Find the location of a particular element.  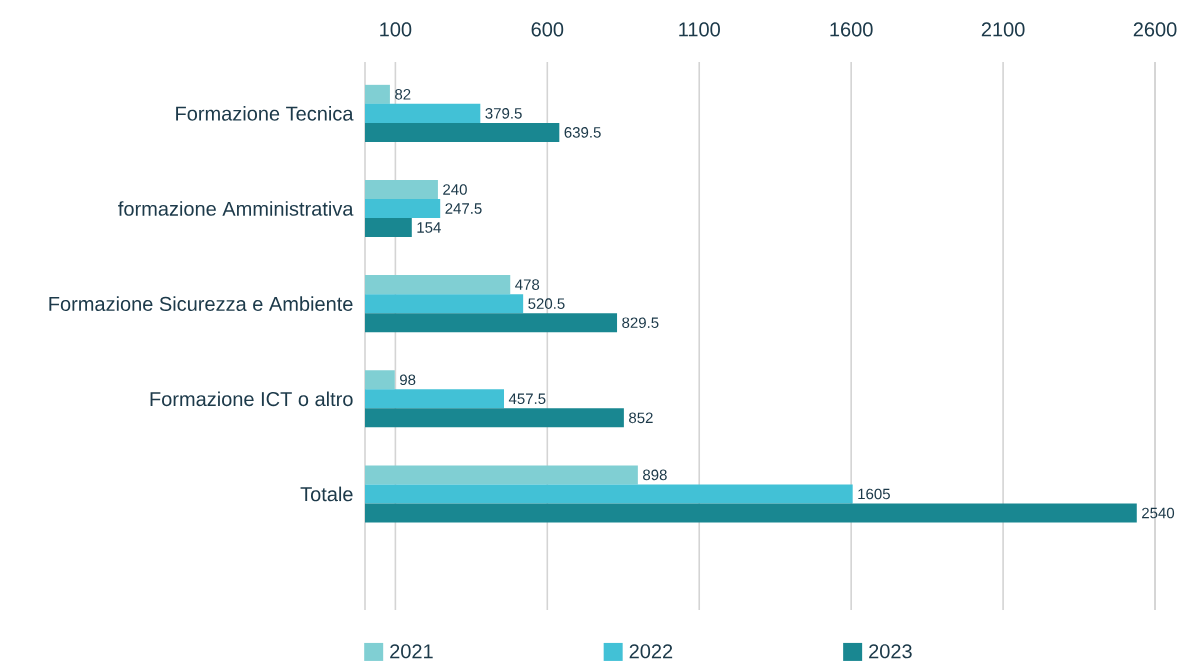

y-tick-label: Formazione ICT o altro is located at coordinates (251, 399).